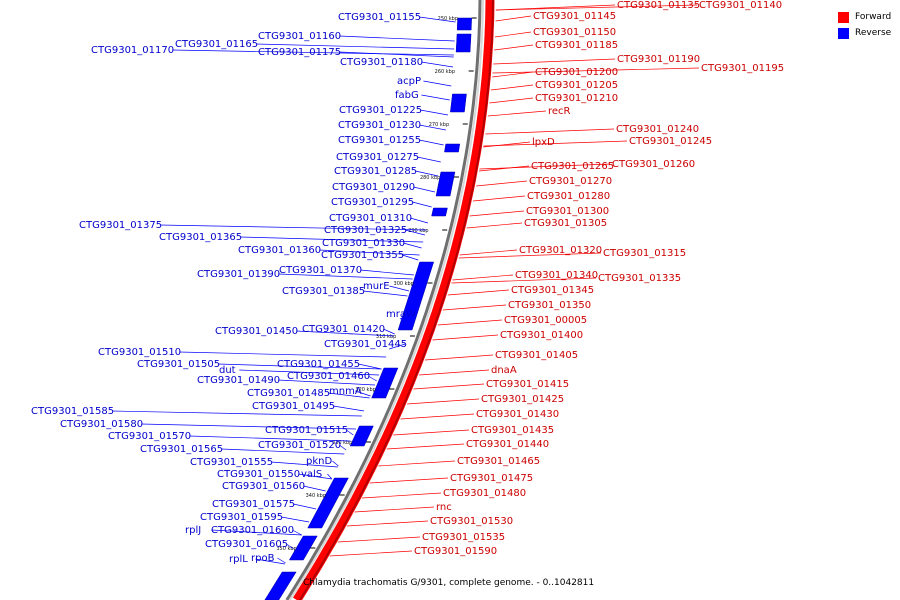  What do you see at coordinates (445, 72) in the screenshot?
I see `tick-label: 260 kbp` at bounding box center [445, 72].